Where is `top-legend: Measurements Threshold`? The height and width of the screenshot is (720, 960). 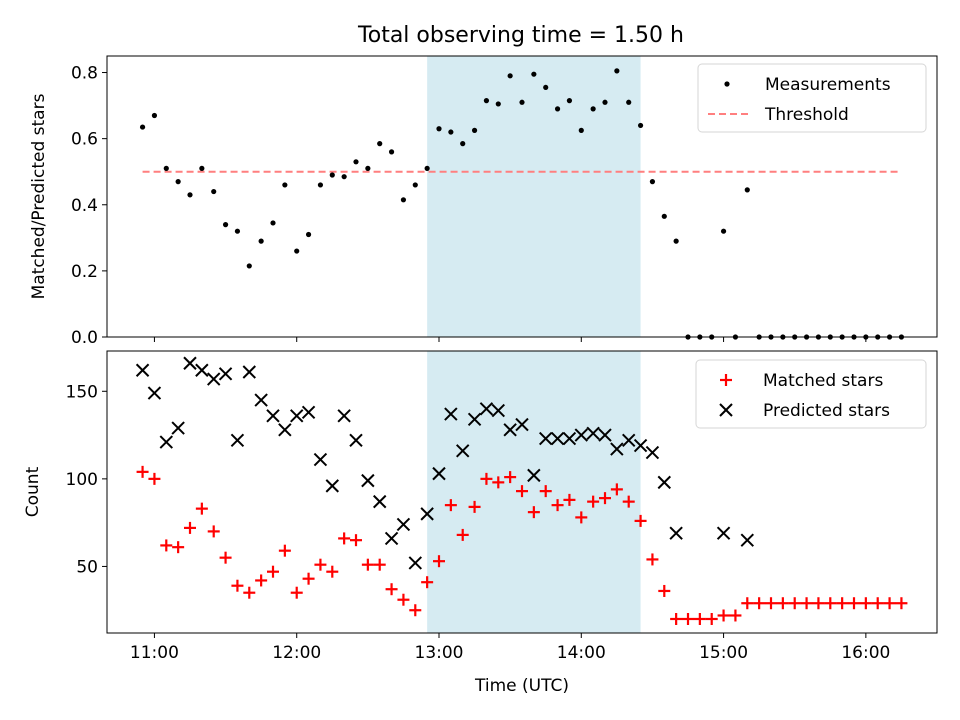
top-legend: Measurements Threshold is located at coordinates (812, 98).